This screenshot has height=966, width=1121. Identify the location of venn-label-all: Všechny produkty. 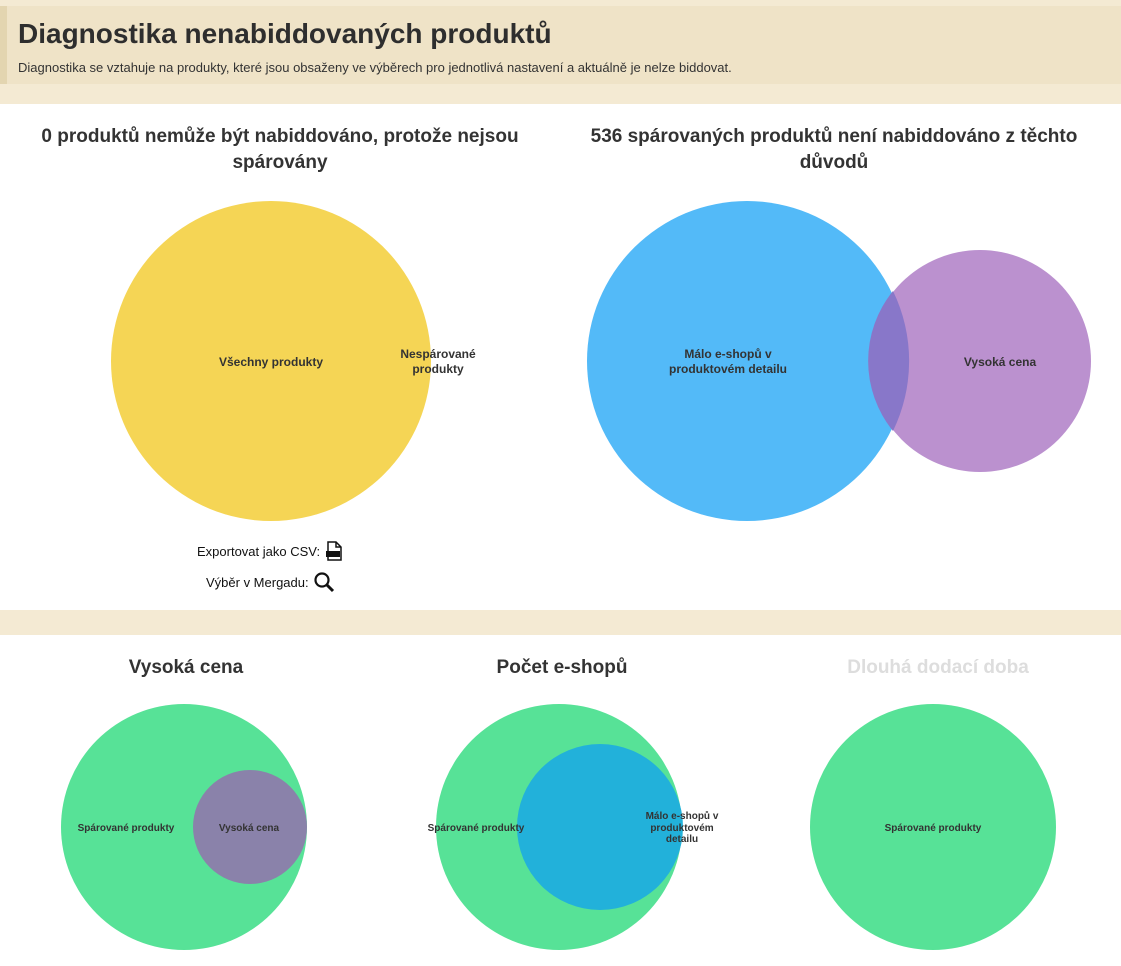
(271, 362).